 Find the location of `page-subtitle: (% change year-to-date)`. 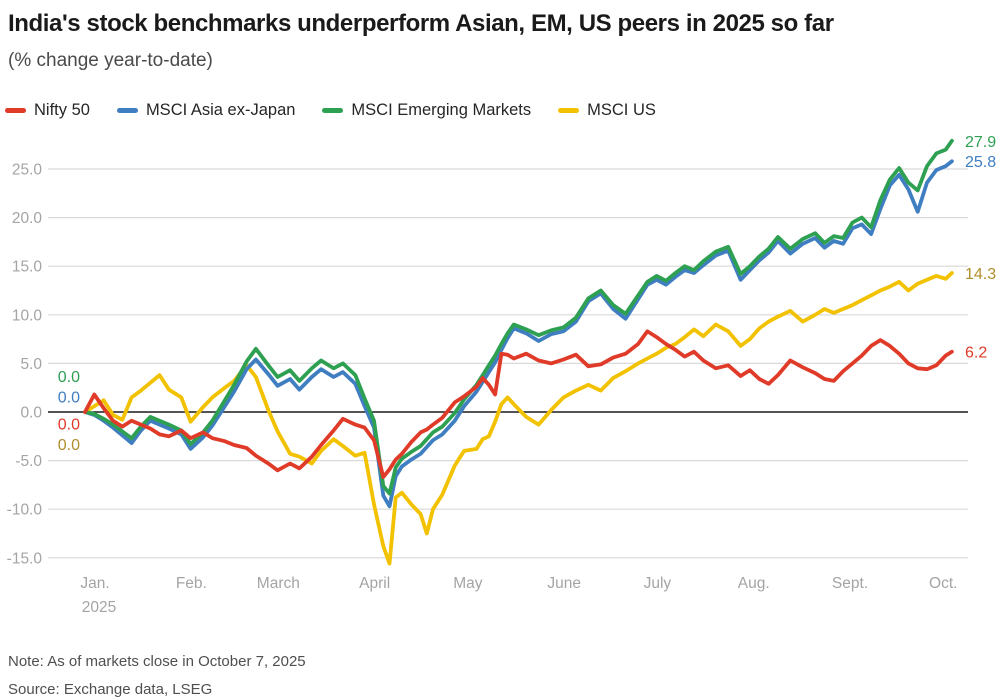

page-subtitle: (% change year-to-date) is located at coordinates (110, 60).